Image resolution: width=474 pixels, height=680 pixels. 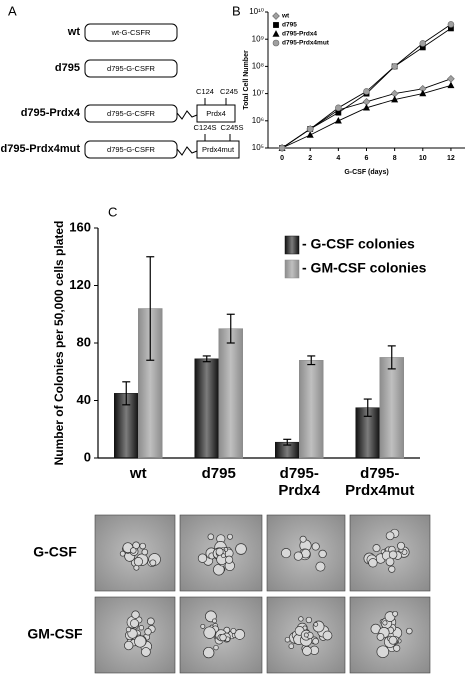 I want to click on construct-label: wt, so click(x=74, y=32).